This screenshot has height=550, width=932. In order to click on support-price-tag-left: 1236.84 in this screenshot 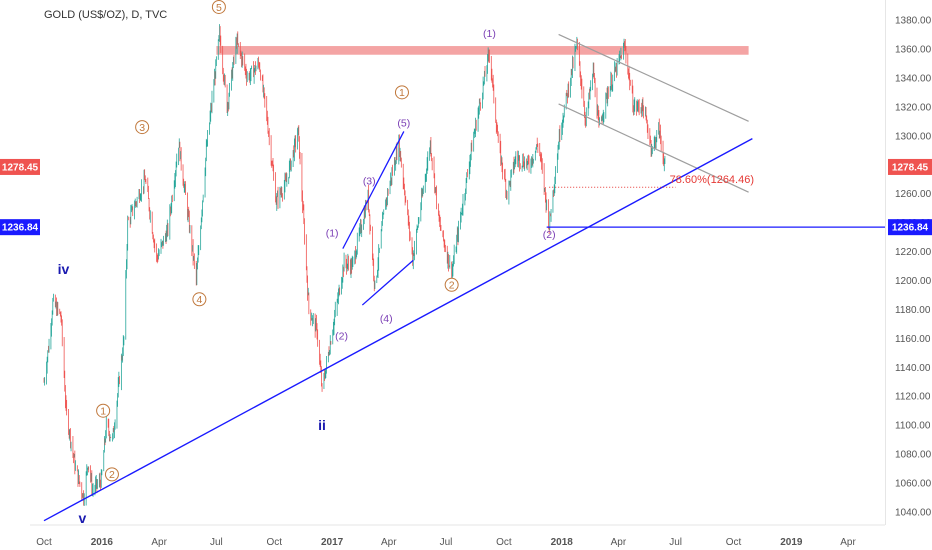, I will do `click(20, 228)`.